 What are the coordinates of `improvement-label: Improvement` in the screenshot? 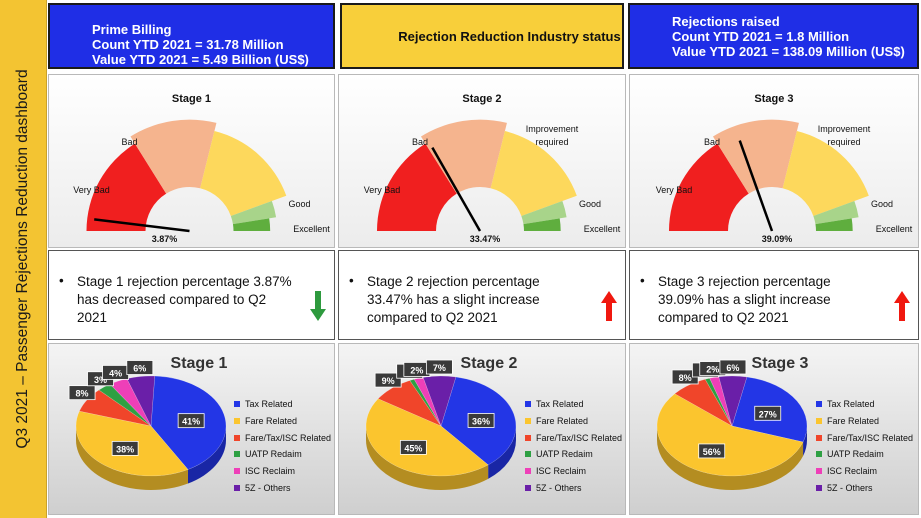 It's located at (552, 129).